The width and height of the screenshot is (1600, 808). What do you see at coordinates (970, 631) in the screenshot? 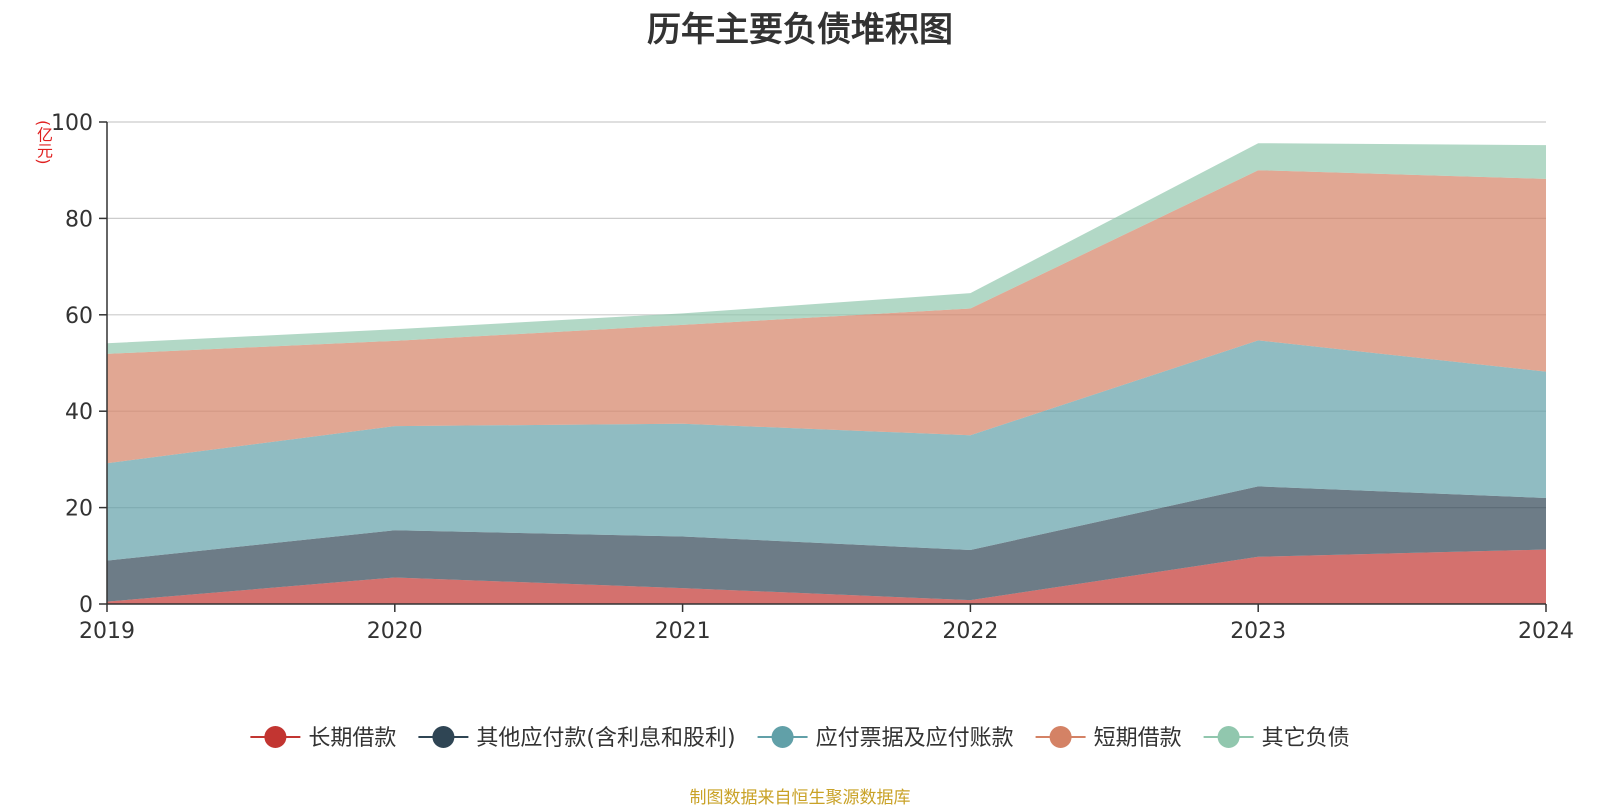
I see `x-tick-label: 2022` at bounding box center [970, 631].